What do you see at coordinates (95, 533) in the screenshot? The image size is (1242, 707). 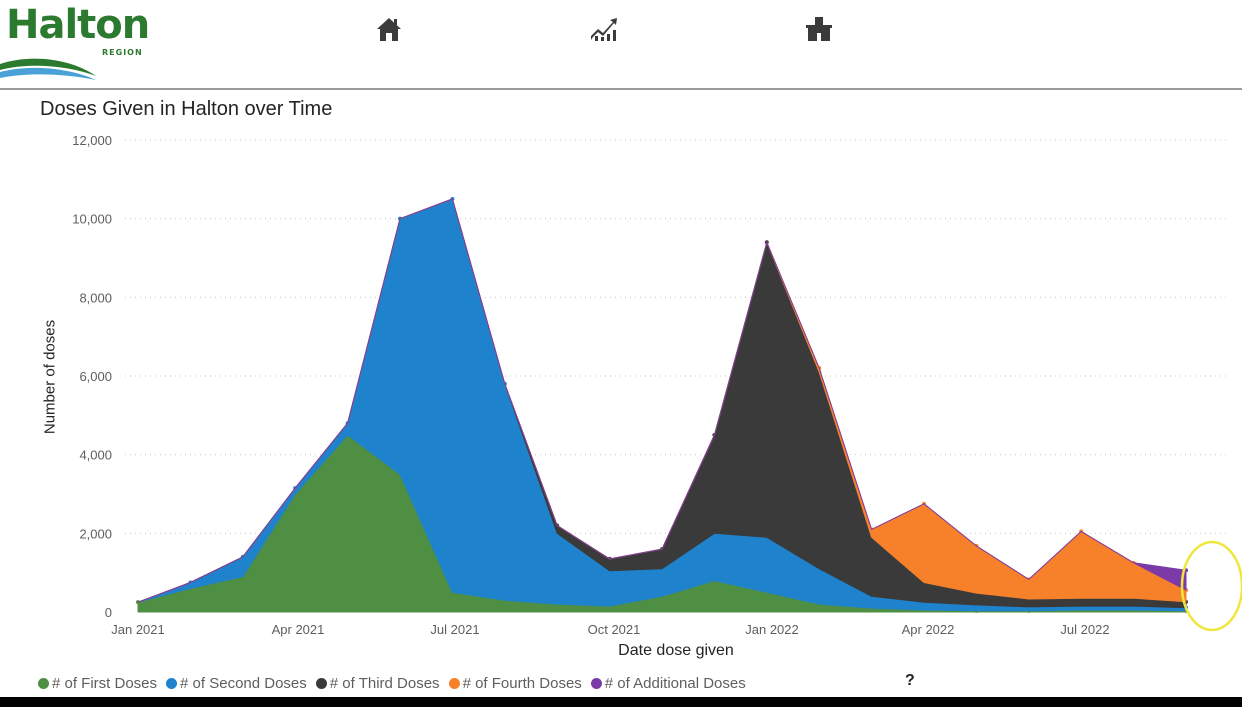 I see `y-tick-label: 2,000` at bounding box center [95, 533].